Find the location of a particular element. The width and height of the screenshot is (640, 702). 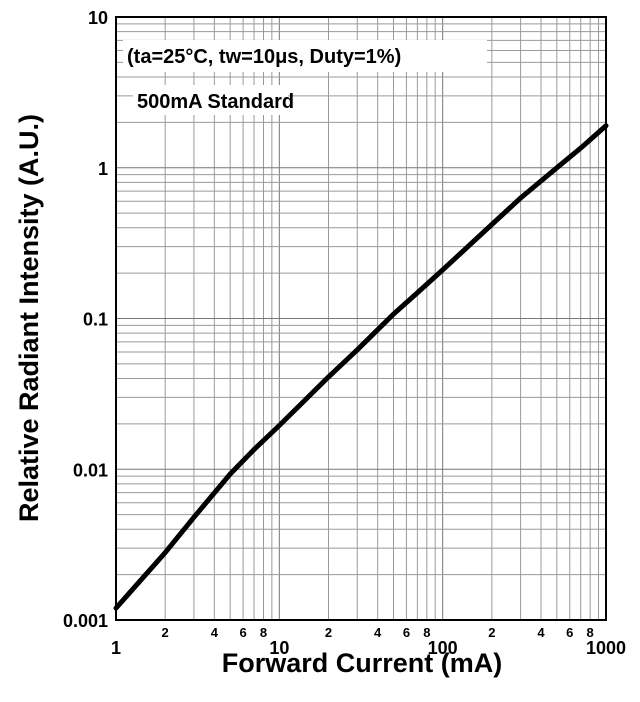

y-tick-label: 0.01 is located at coordinates (90, 470).